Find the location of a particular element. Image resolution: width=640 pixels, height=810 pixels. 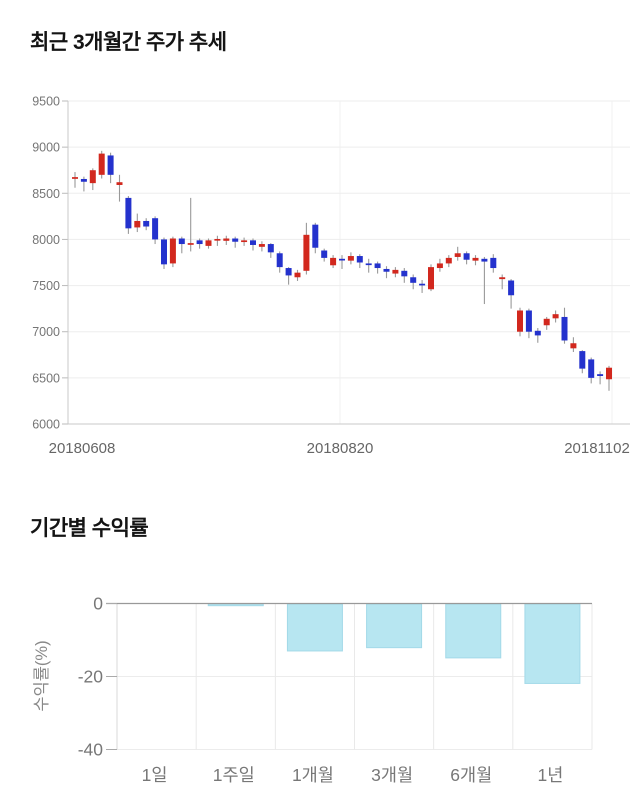

y-axis-tick-label: 7500 is located at coordinates (46, 286).